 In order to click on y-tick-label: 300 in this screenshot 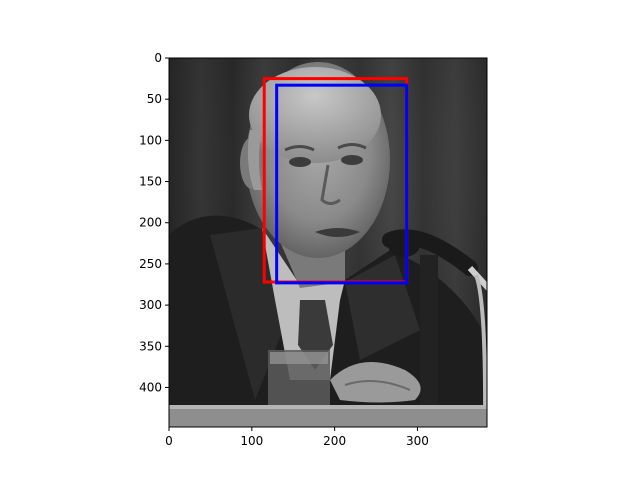, I will do `click(150, 305)`.